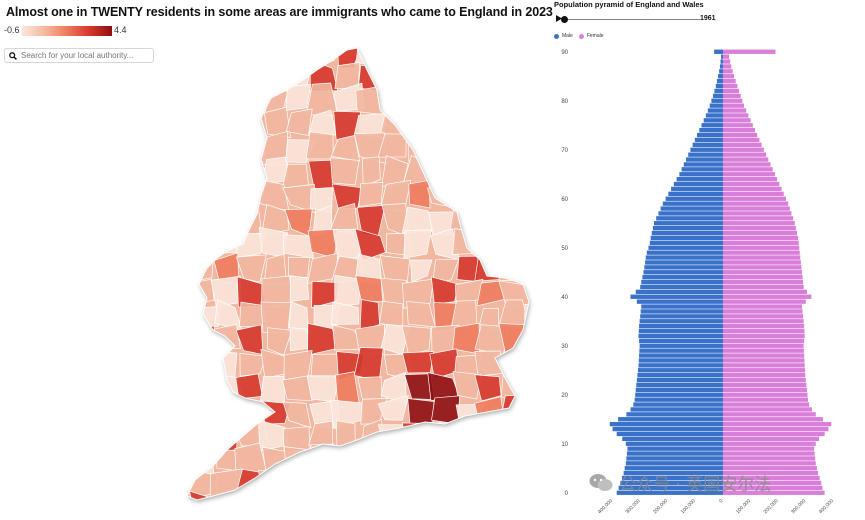 This screenshot has height=520, width=865. What do you see at coordinates (564, 19) in the screenshot?
I see `year-slider-handle` at bounding box center [564, 19].